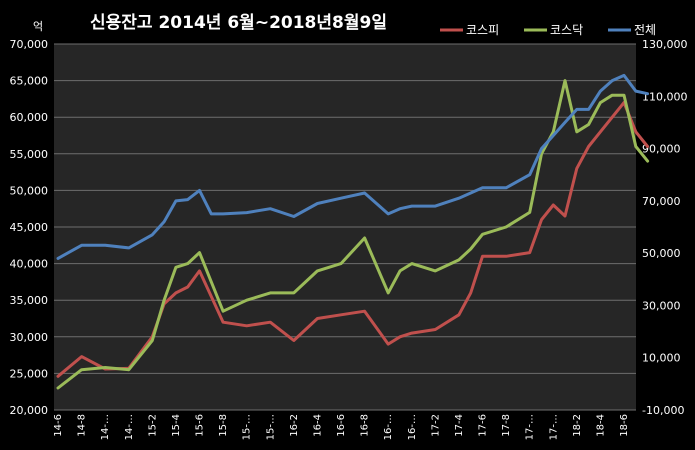 Image resolution: width=695 pixels, height=450 pixels. I want to click on x-tick-label: 14-6, so click(58, 425).